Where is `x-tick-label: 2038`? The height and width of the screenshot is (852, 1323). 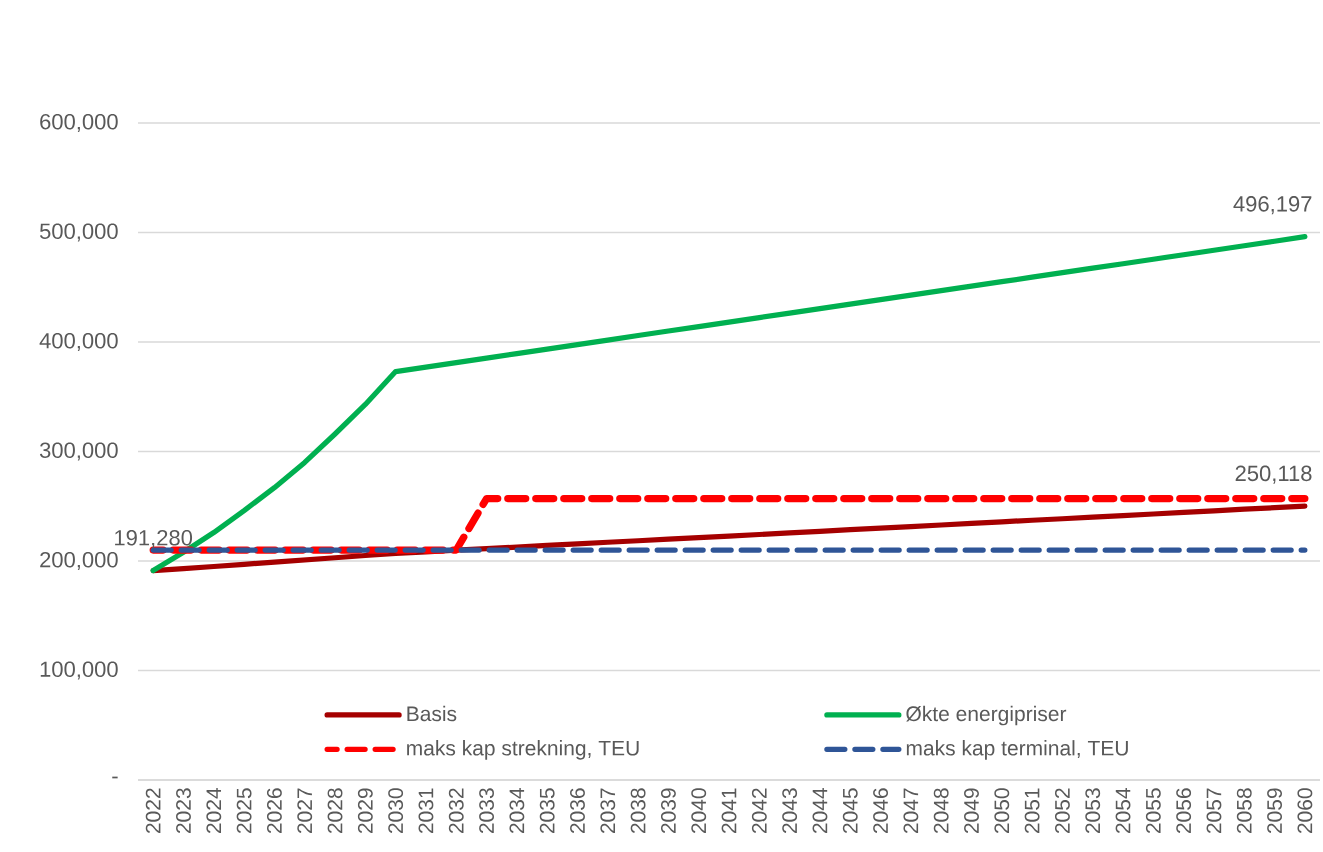
x-tick-label: 2038 is located at coordinates (638, 811).